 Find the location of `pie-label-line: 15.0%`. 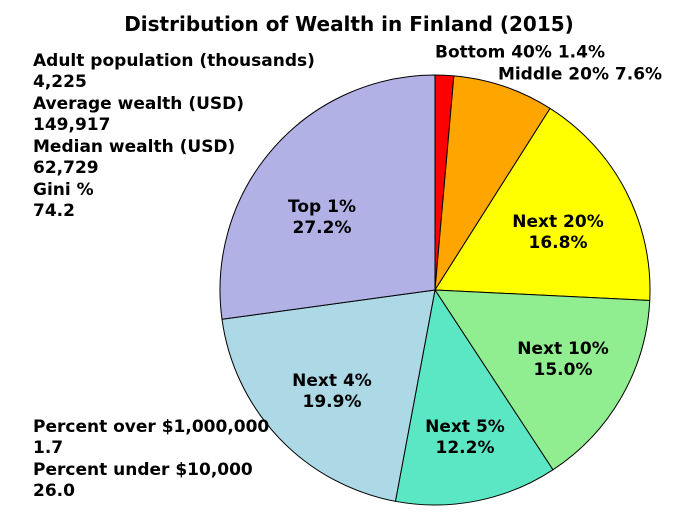

pie-label-line: 15.0% is located at coordinates (563, 370).